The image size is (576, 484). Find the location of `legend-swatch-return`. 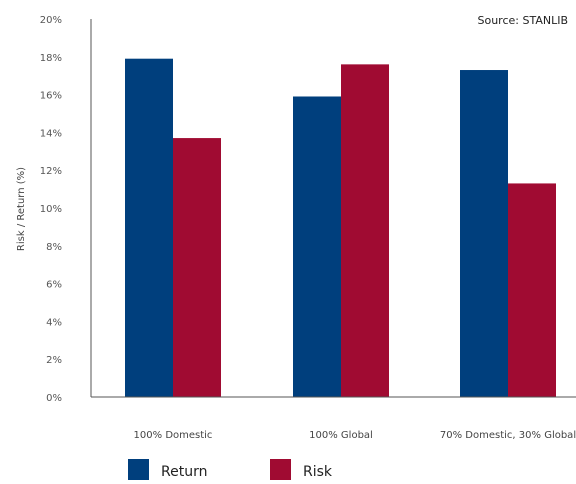

legend-swatch-return is located at coordinates (138, 469).